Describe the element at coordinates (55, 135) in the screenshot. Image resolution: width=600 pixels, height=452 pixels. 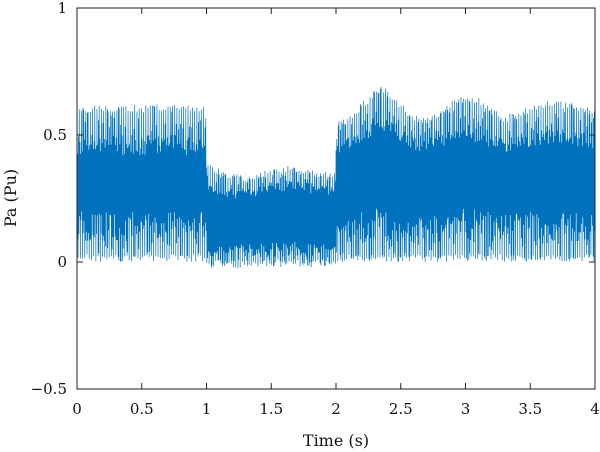
I see `y-tick-label: 0.5` at that location.